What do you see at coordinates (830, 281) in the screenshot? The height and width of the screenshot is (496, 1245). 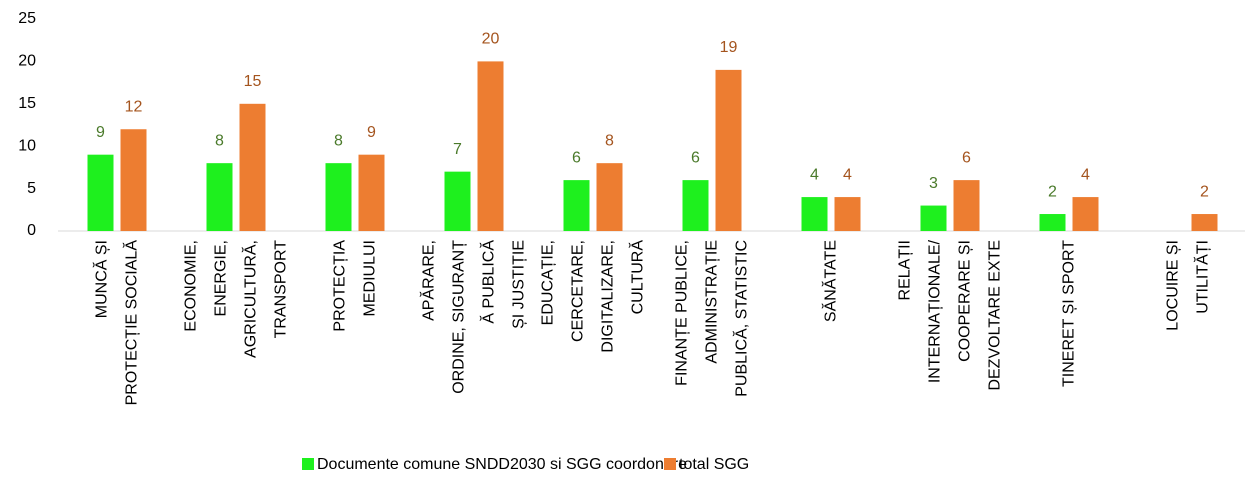 I see `x-tick-label: SĂNĂTATE` at bounding box center [830, 281].